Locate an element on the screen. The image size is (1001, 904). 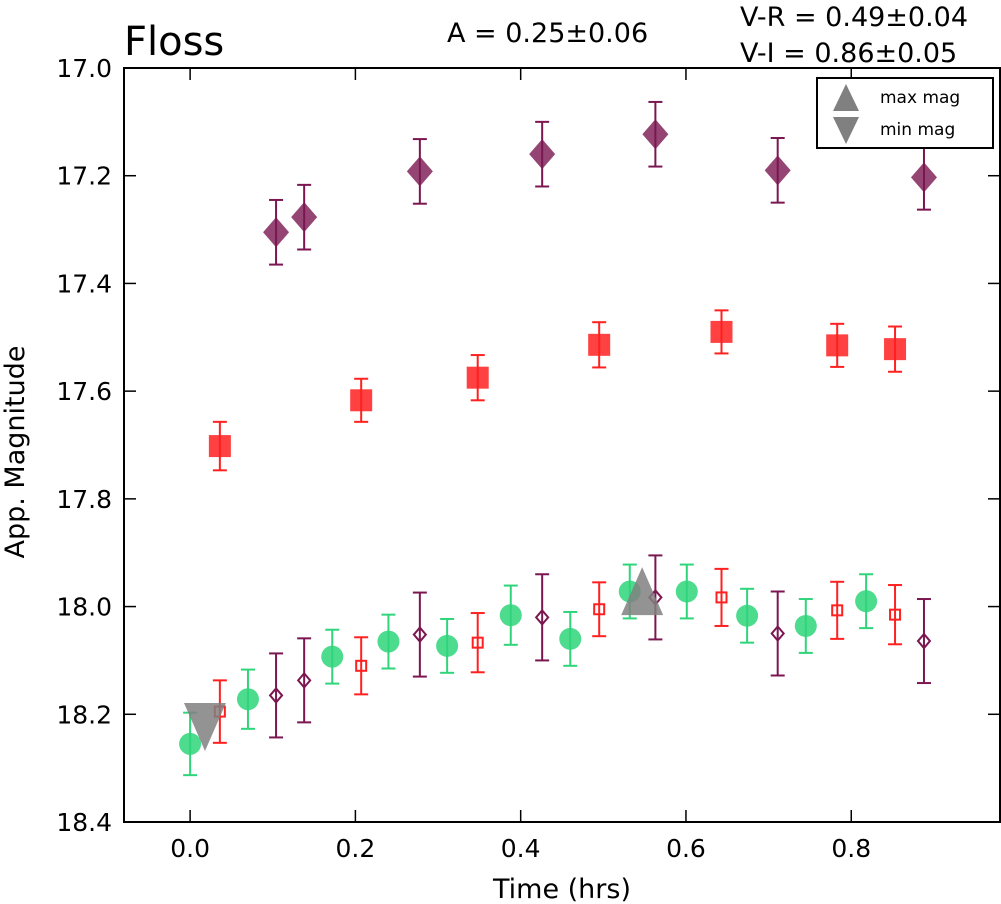
y-tick-label: 18.0 is located at coordinates (84, 607).